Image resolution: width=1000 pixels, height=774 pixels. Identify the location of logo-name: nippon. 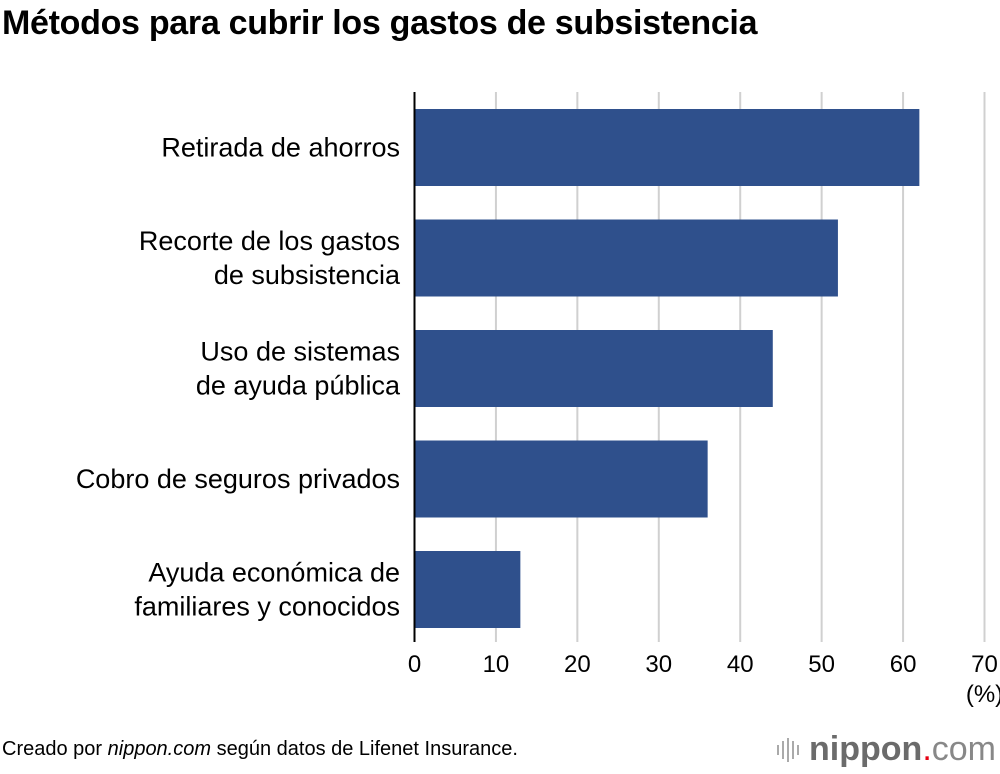
(866, 749).